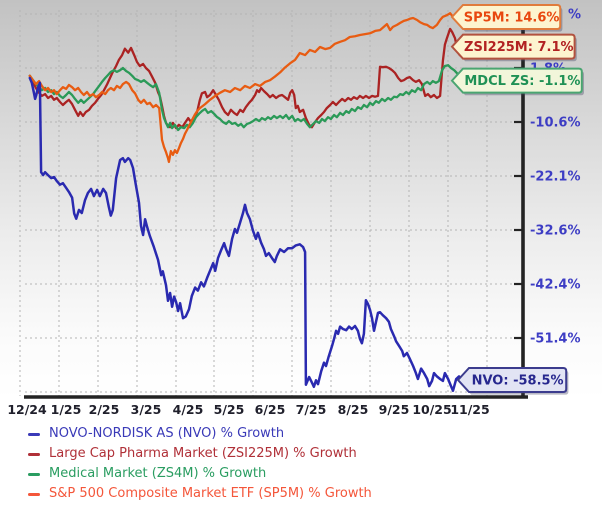 Image resolution: width=602 pixels, height=510 pixels. I want to click on callout-badge-nvo: NVO: -58.5%, so click(512, 381).